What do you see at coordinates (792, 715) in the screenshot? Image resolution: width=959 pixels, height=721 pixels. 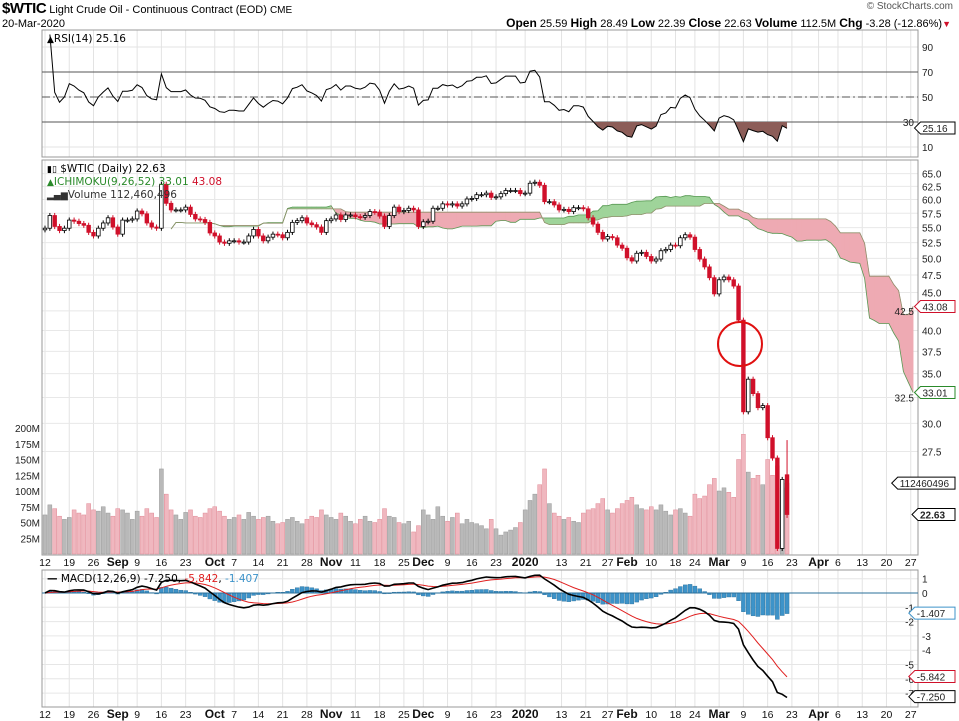 I see `x-tick-label: 23` at bounding box center [792, 715].